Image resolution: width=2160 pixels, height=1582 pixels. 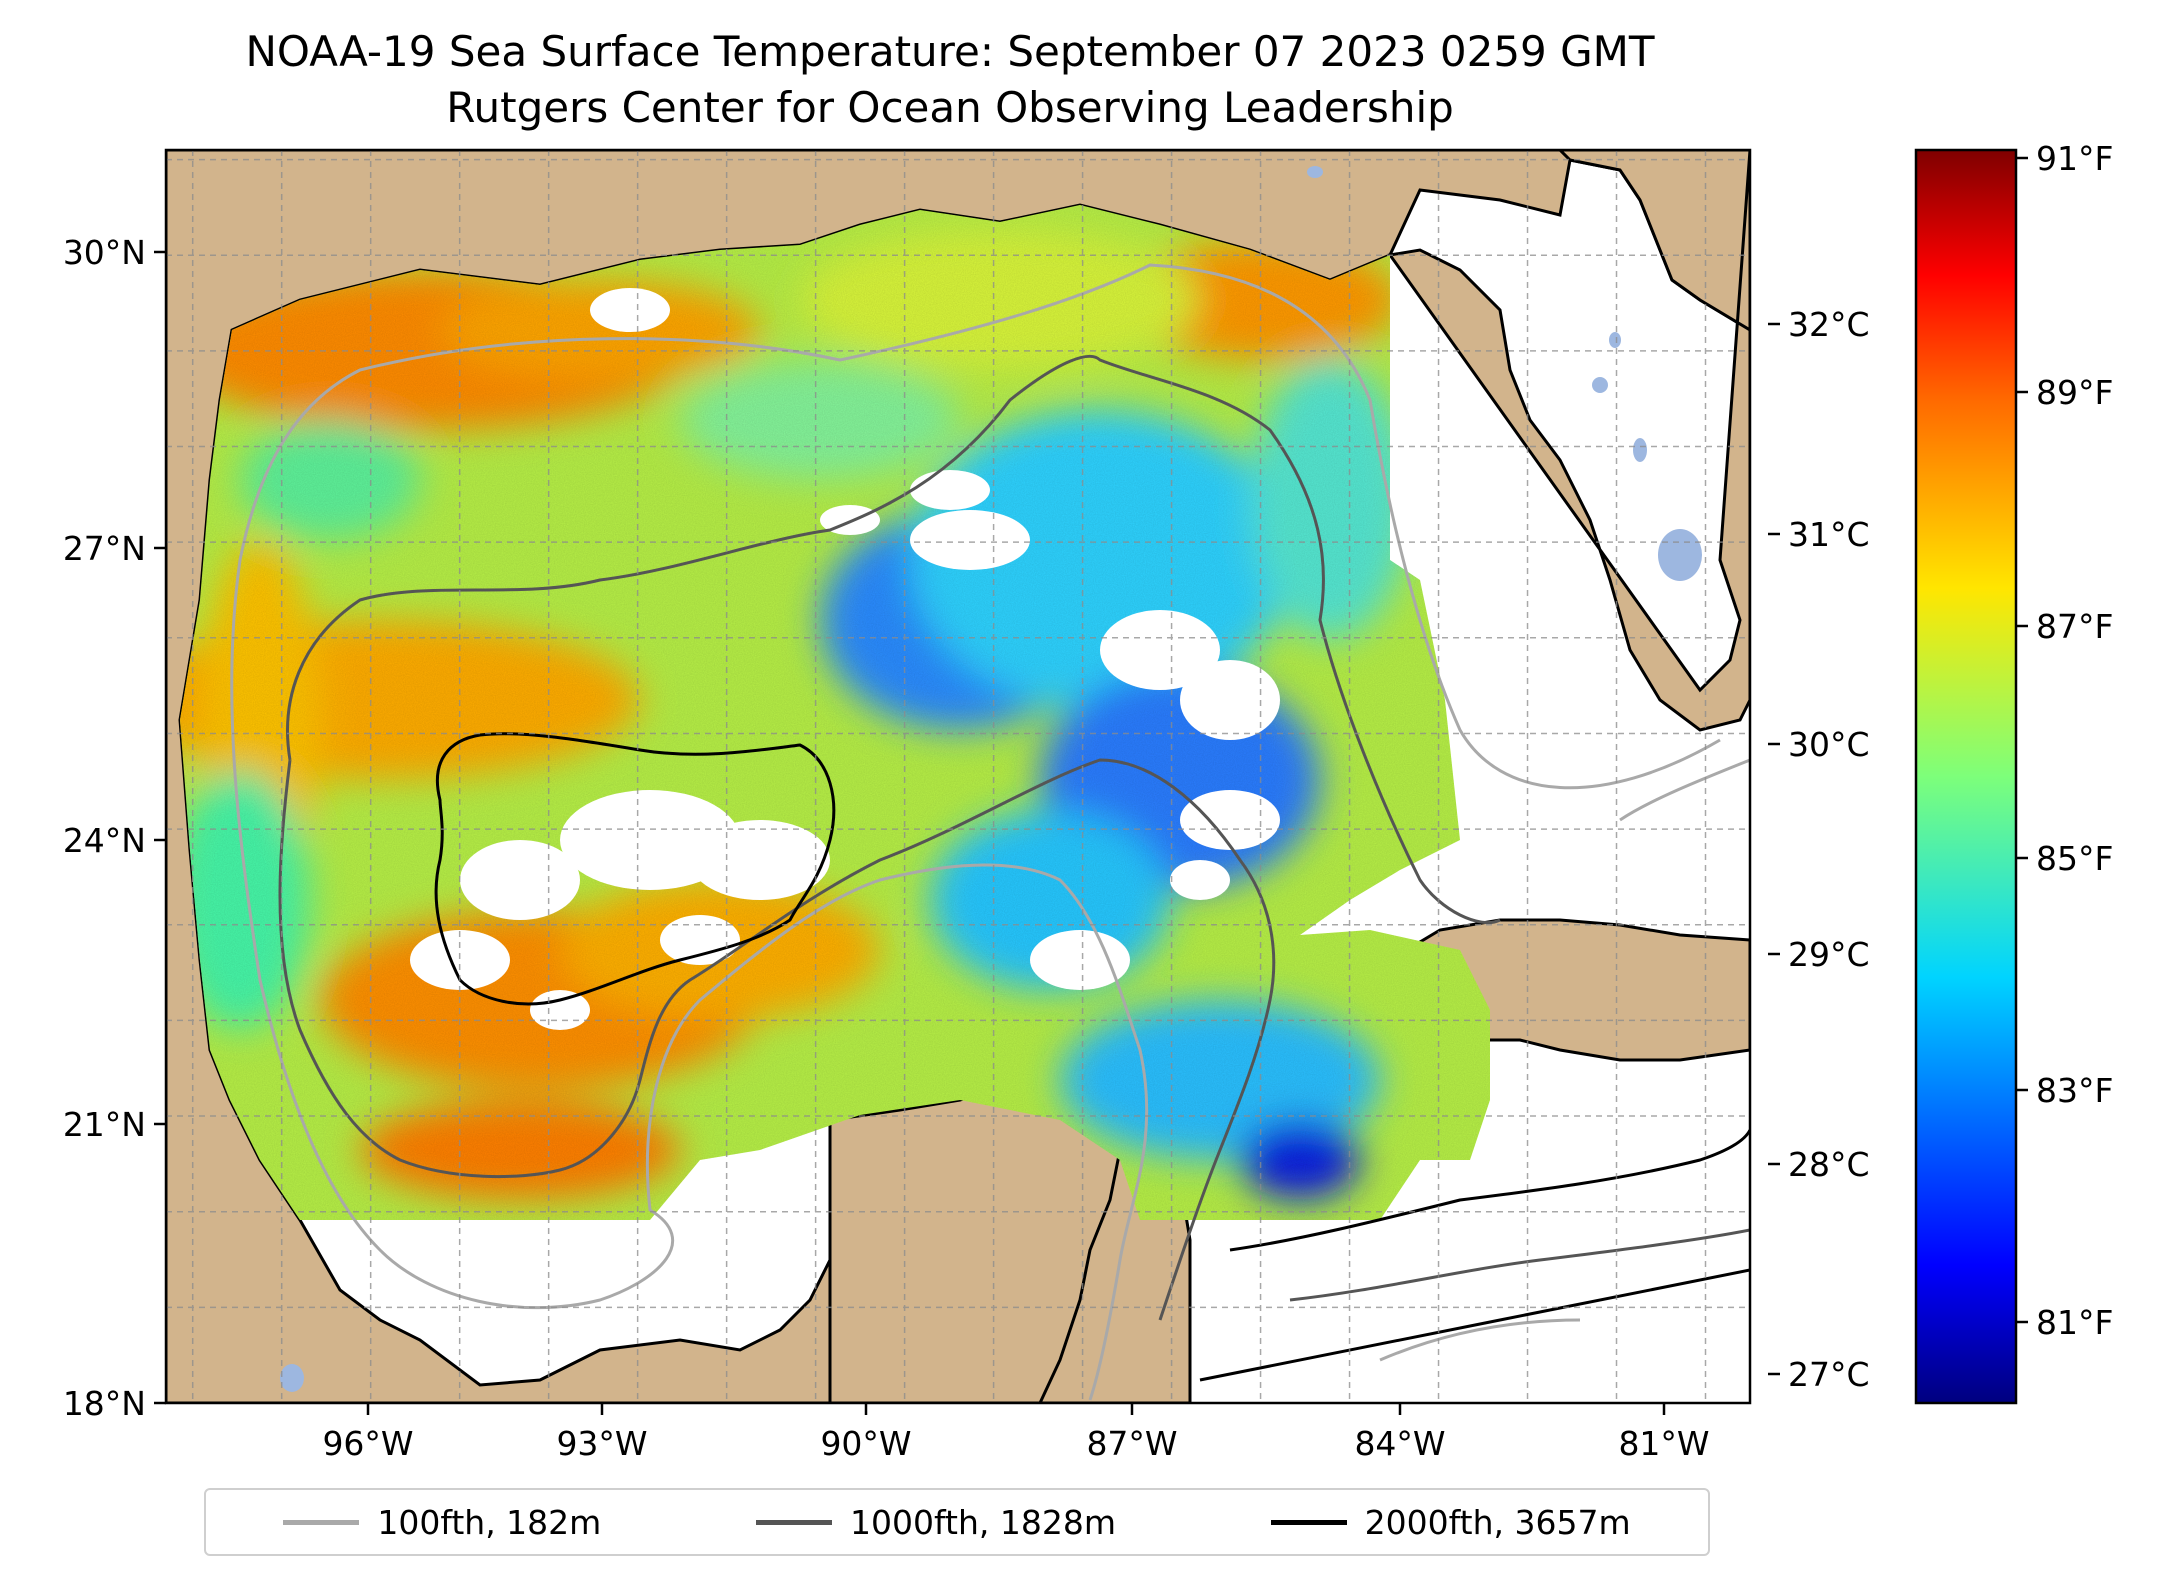 What do you see at coordinates (104, 1124) in the screenshot?
I see `lat-label-21n: 21°N` at bounding box center [104, 1124].